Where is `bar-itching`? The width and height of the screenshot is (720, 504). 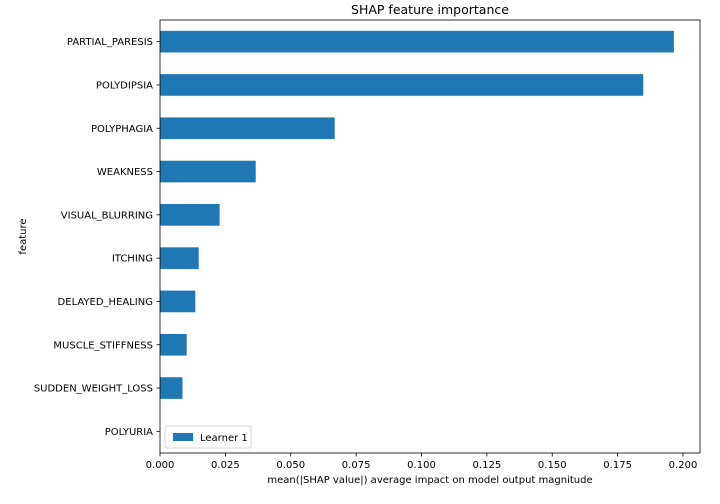
bar-itching is located at coordinates (179, 258).